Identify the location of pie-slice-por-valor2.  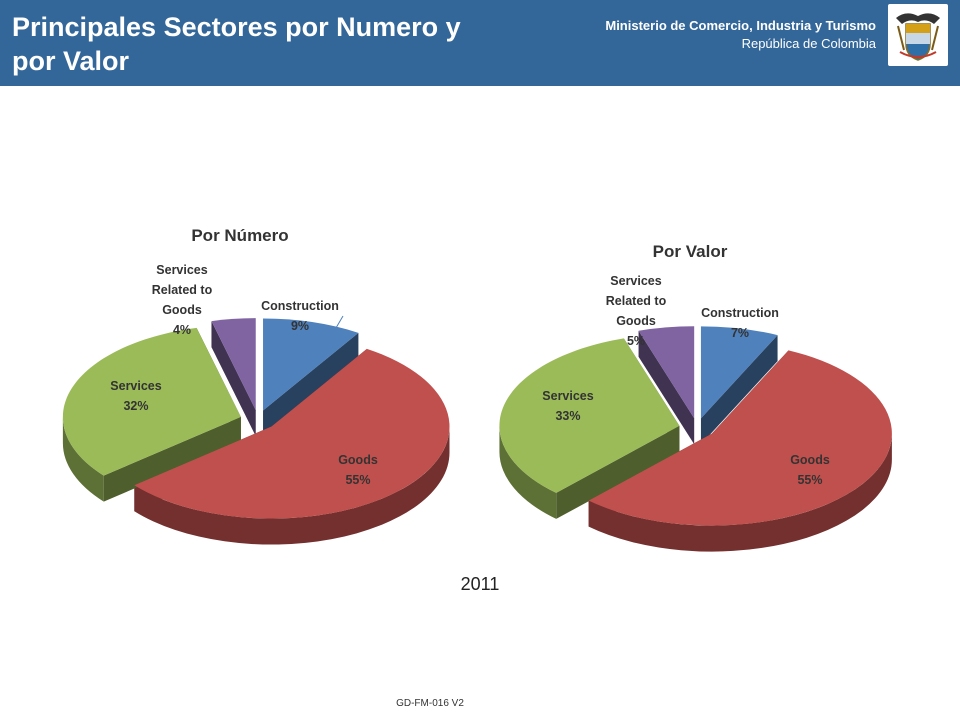
(589, 415).